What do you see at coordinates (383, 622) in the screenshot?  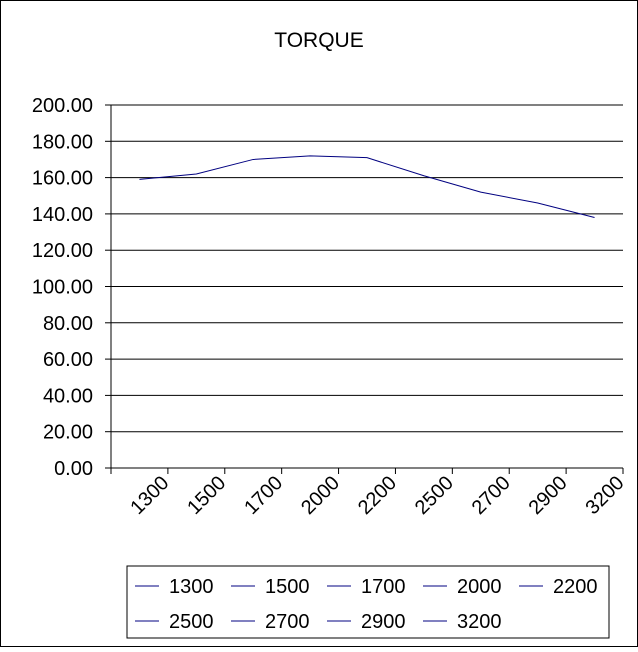 I see `legend-label: 2900` at bounding box center [383, 622].